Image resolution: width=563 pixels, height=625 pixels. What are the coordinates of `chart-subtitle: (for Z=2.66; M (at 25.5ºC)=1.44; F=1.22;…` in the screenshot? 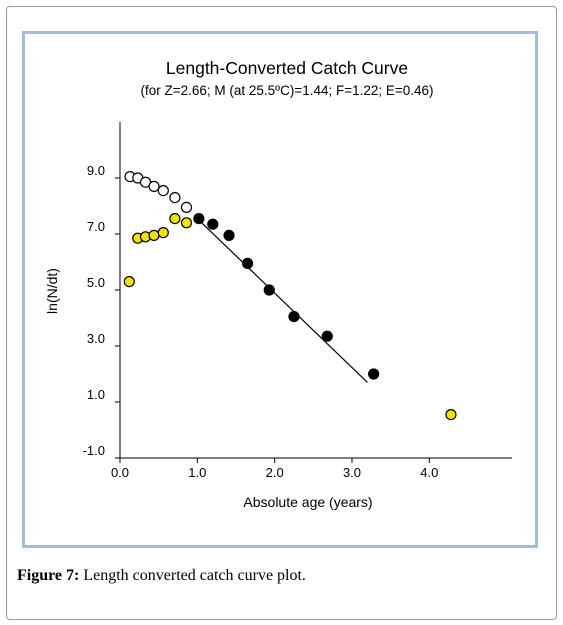 It's located at (286, 90).